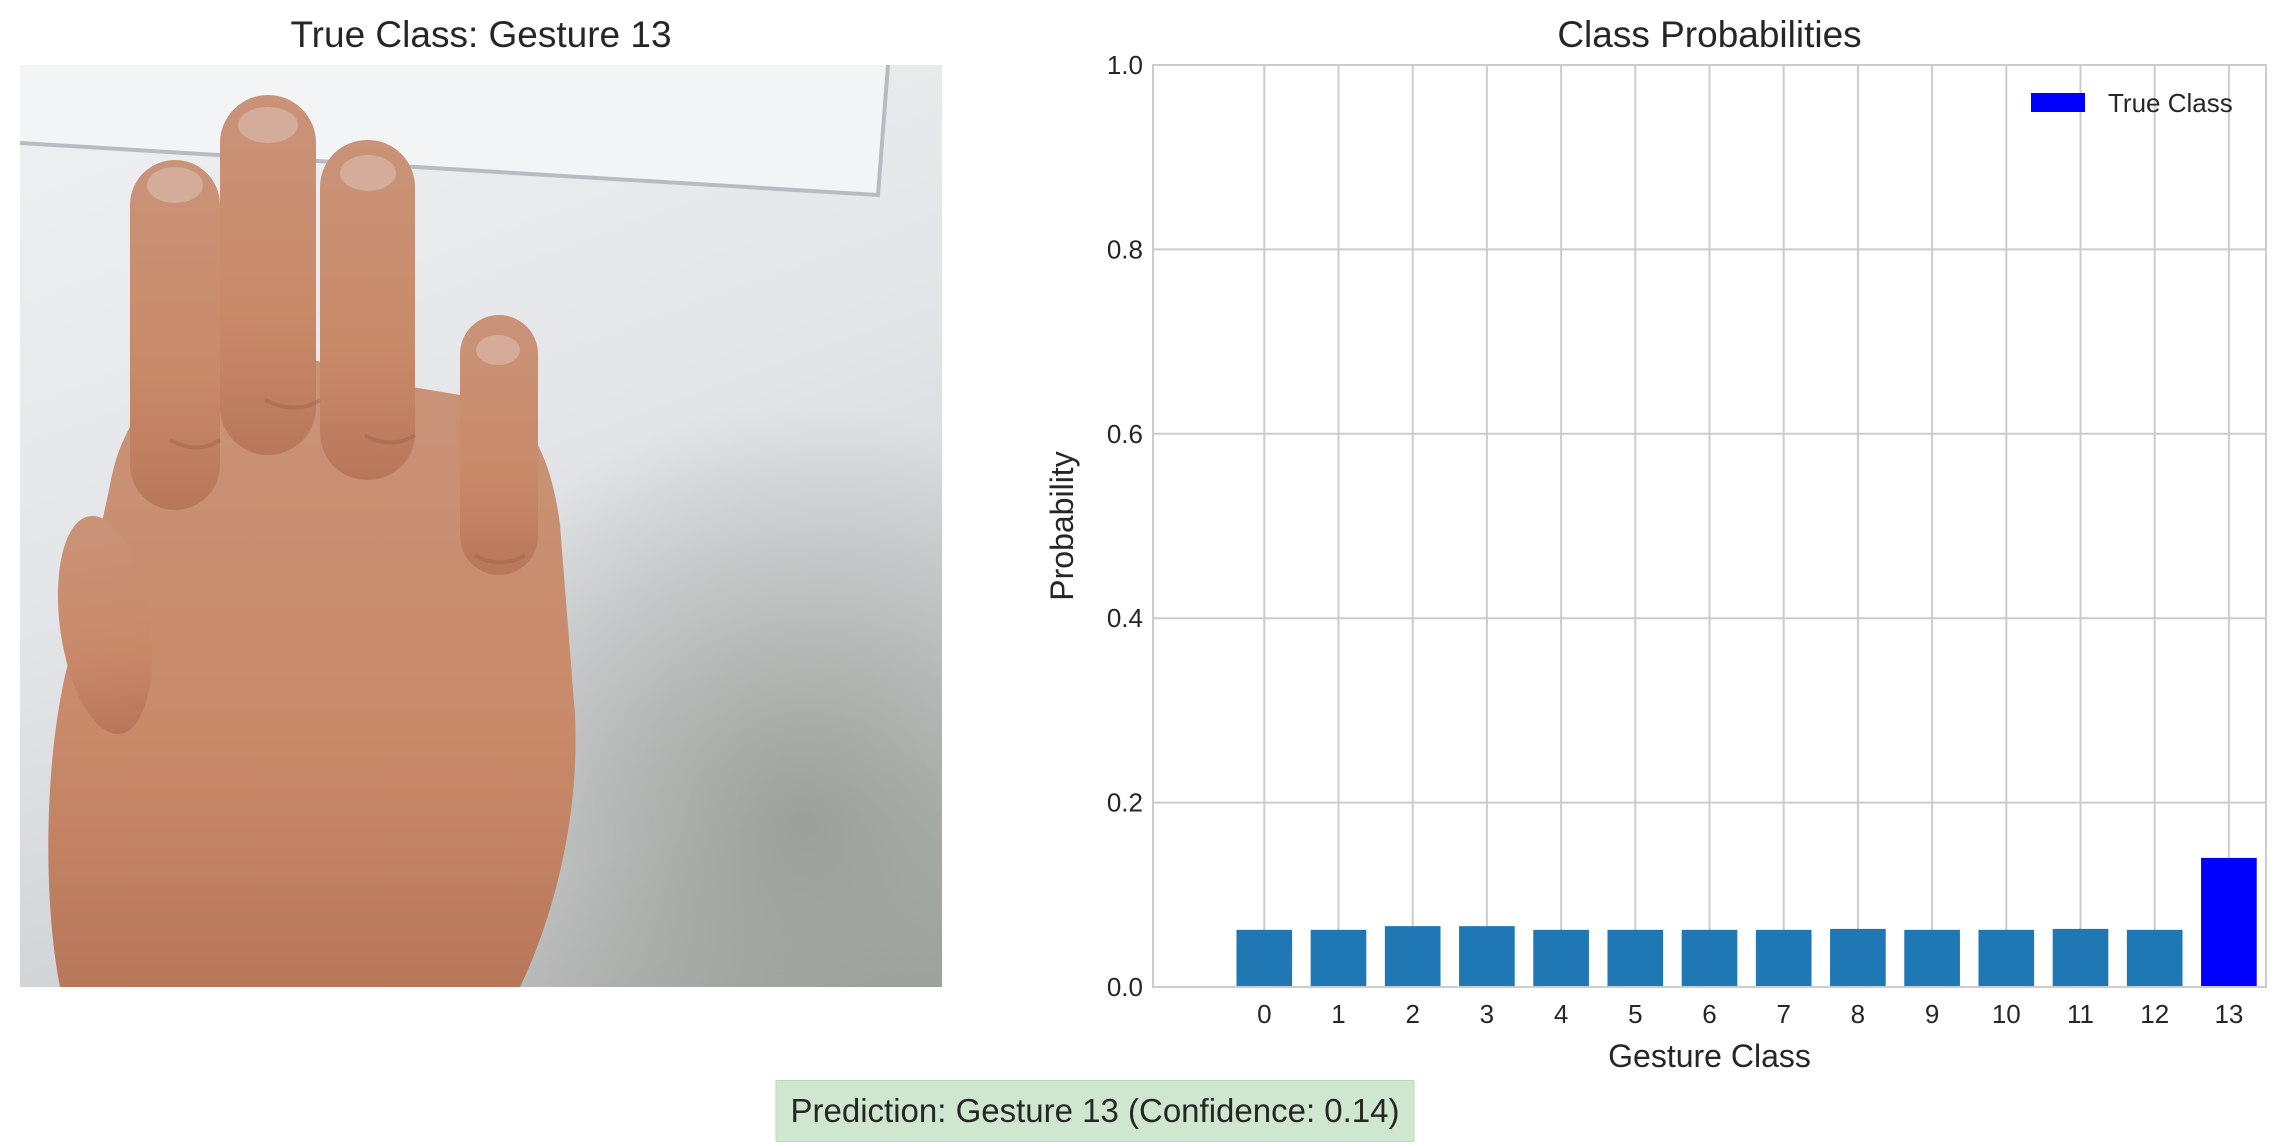  I want to click on y-tick-label: 0.4, so click(1125, 618).